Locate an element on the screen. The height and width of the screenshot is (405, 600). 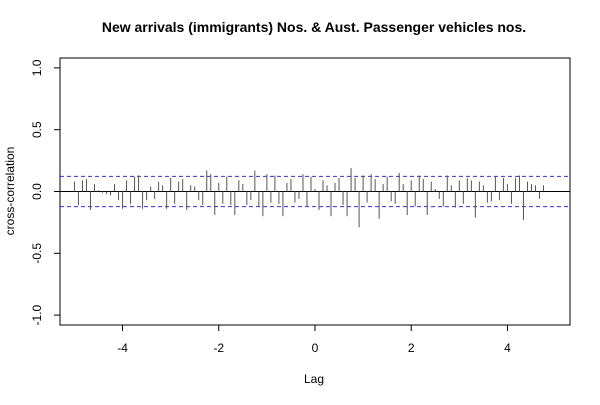
x-tick-label: -4 is located at coordinates (122, 348).